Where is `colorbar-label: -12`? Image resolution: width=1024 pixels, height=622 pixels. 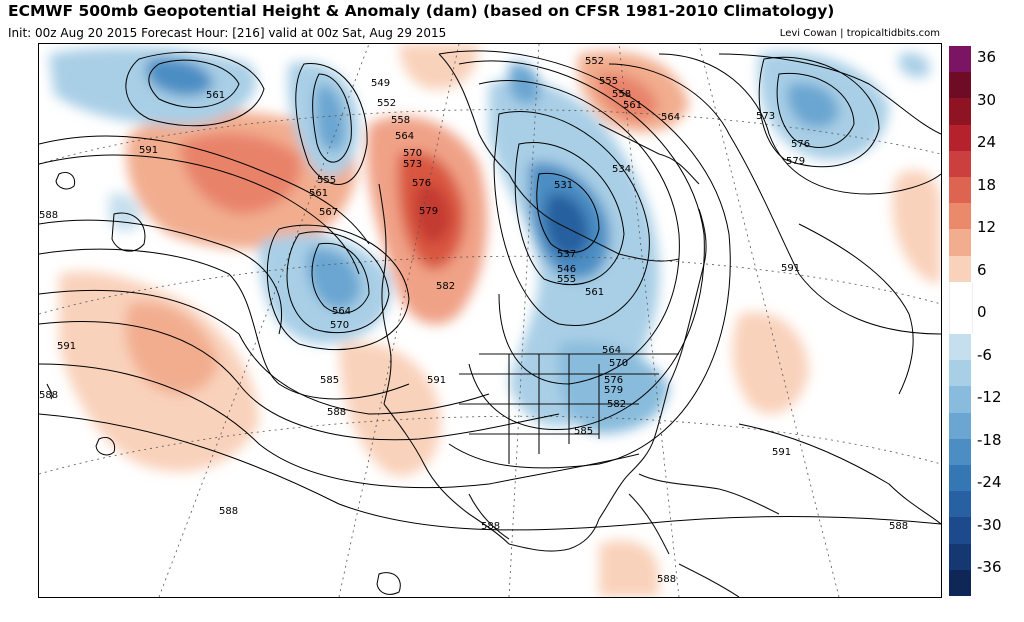 colorbar-label: -12 is located at coordinates (989, 397).